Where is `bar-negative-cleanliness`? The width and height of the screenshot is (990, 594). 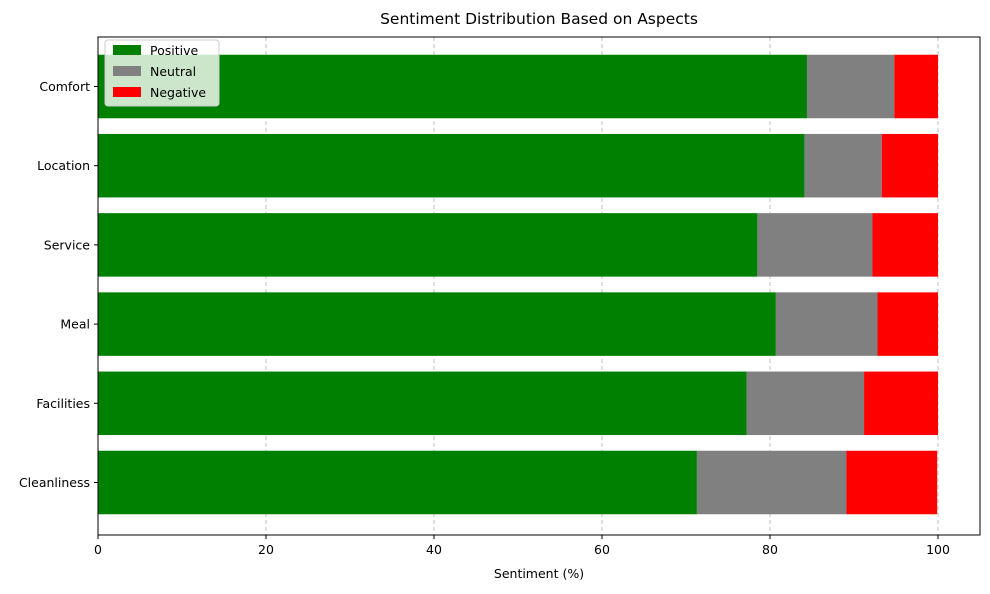
bar-negative-cleanliness is located at coordinates (892, 482).